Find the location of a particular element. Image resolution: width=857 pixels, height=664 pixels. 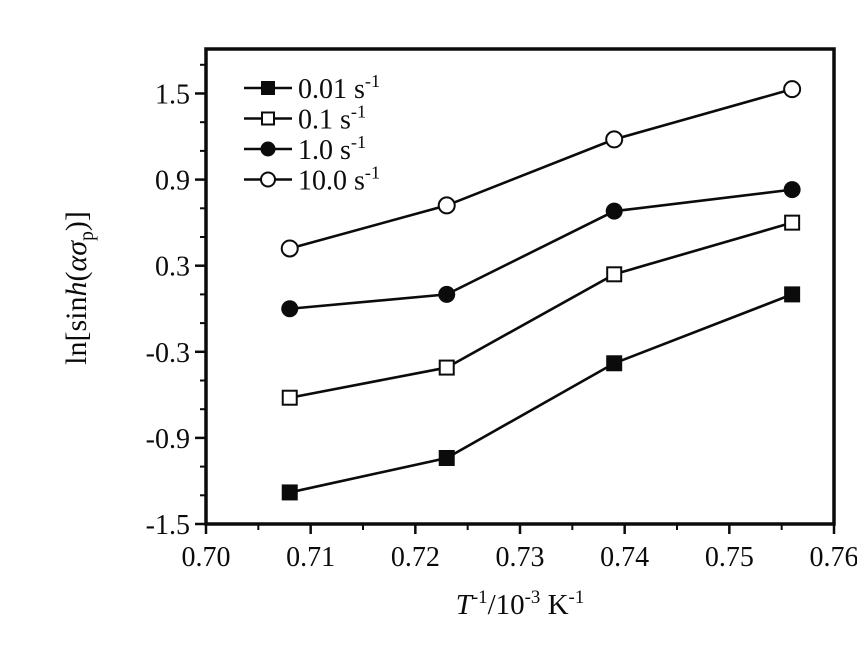

x-tick-label: 0.72 is located at coordinates (415, 557).